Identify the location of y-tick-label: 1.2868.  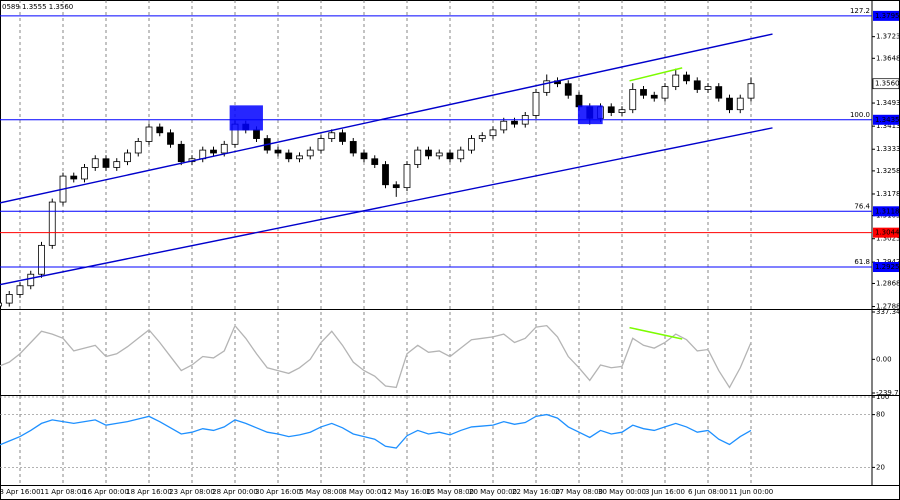
(888, 283).